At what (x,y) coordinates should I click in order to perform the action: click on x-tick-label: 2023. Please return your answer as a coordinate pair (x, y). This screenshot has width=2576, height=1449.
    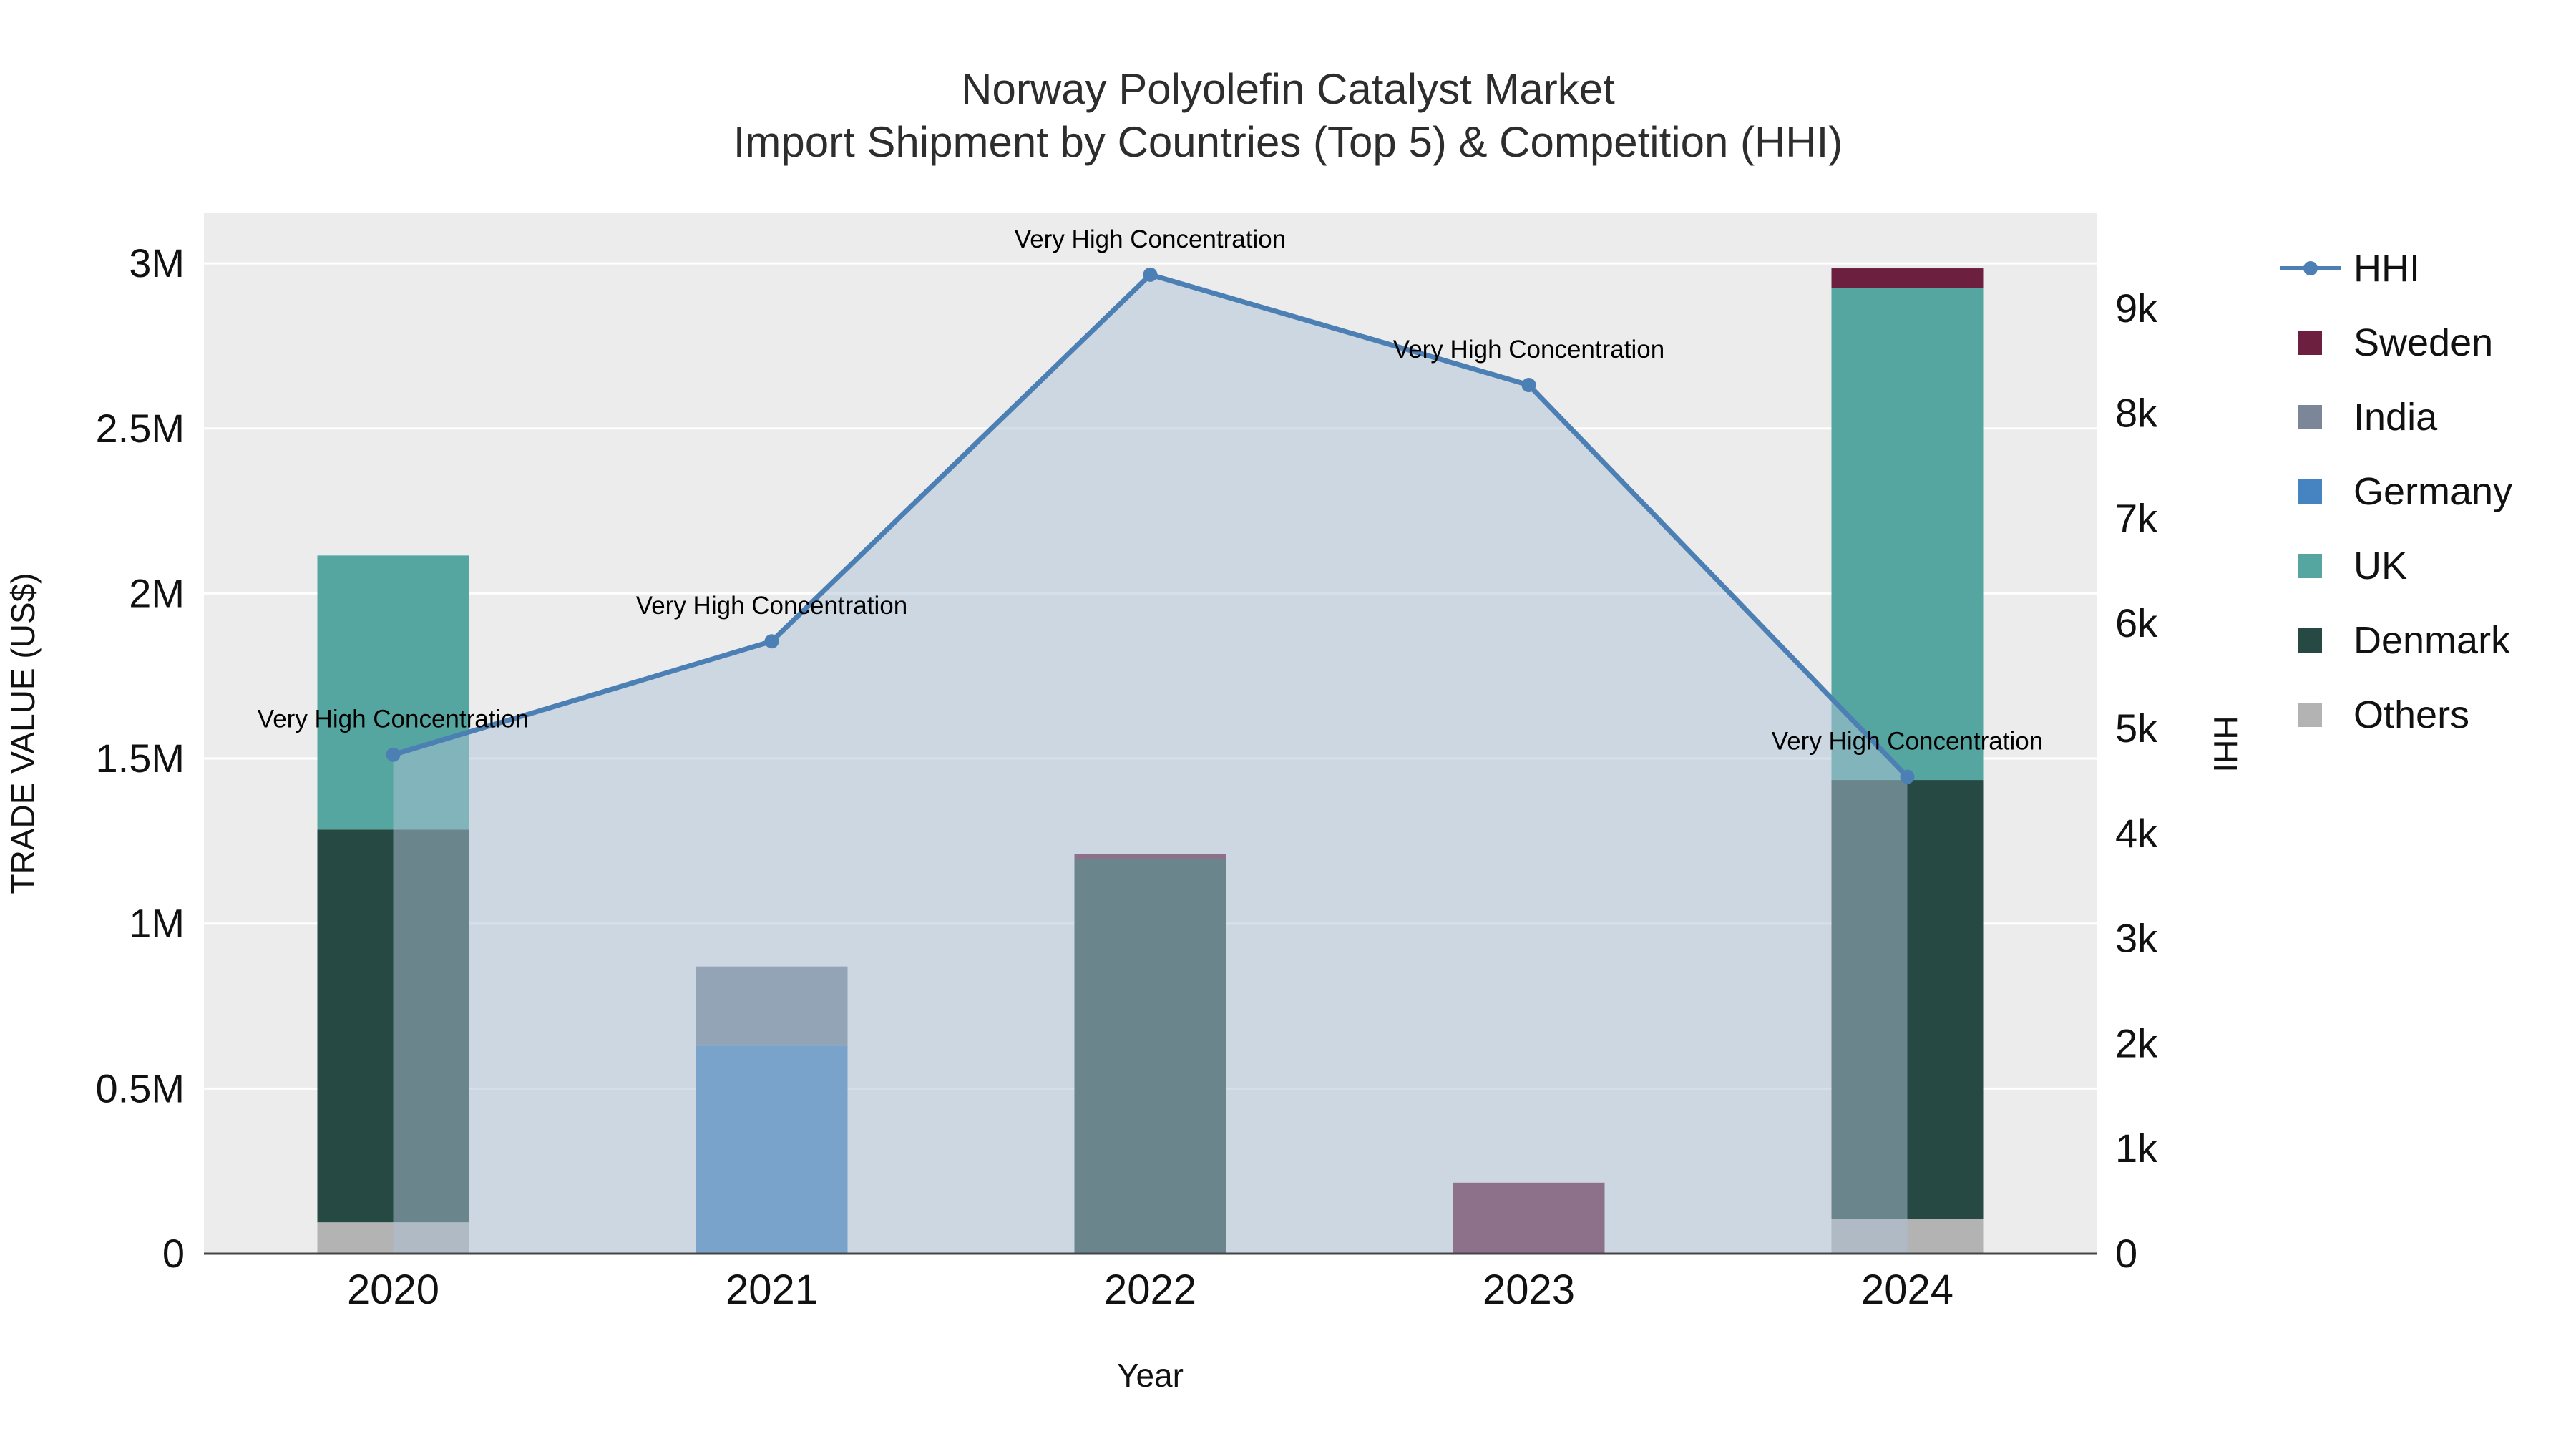
    Looking at the image, I should click on (1529, 1290).